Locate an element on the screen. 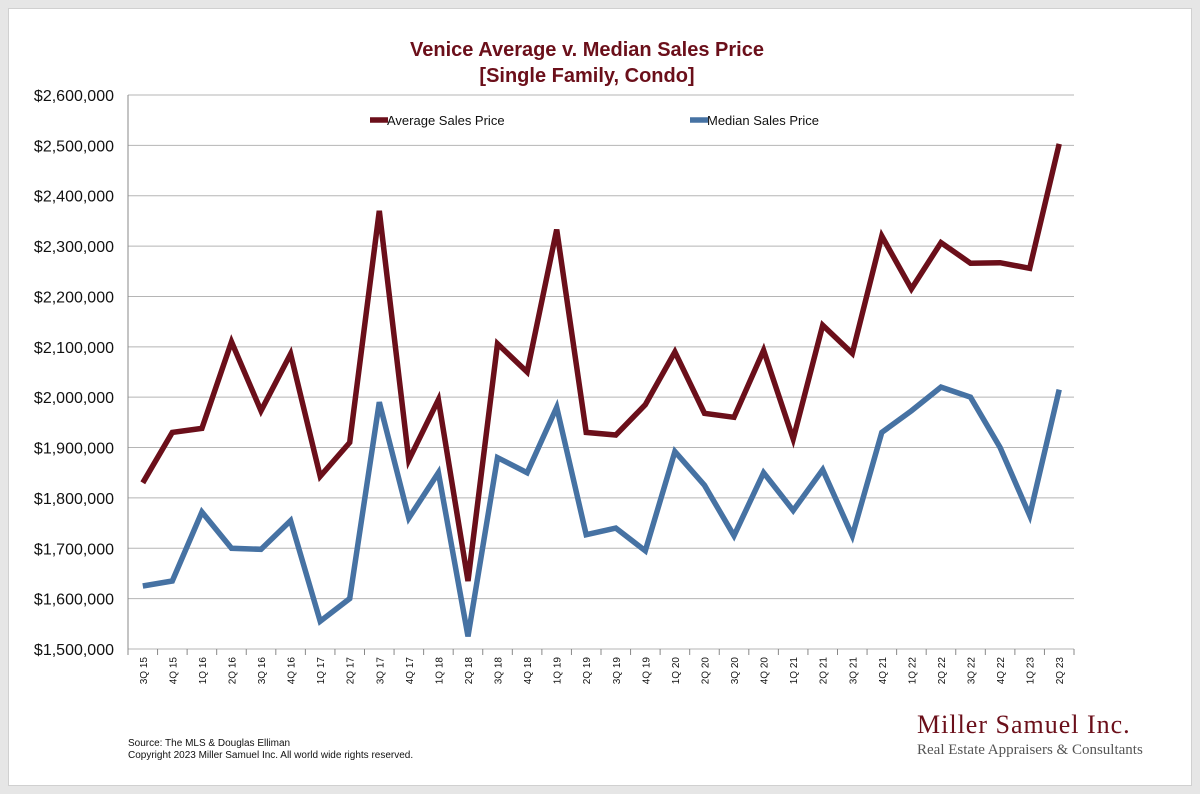 The image size is (1200, 794). x-tick-label: 2Q 18 is located at coordinates (469, 671).